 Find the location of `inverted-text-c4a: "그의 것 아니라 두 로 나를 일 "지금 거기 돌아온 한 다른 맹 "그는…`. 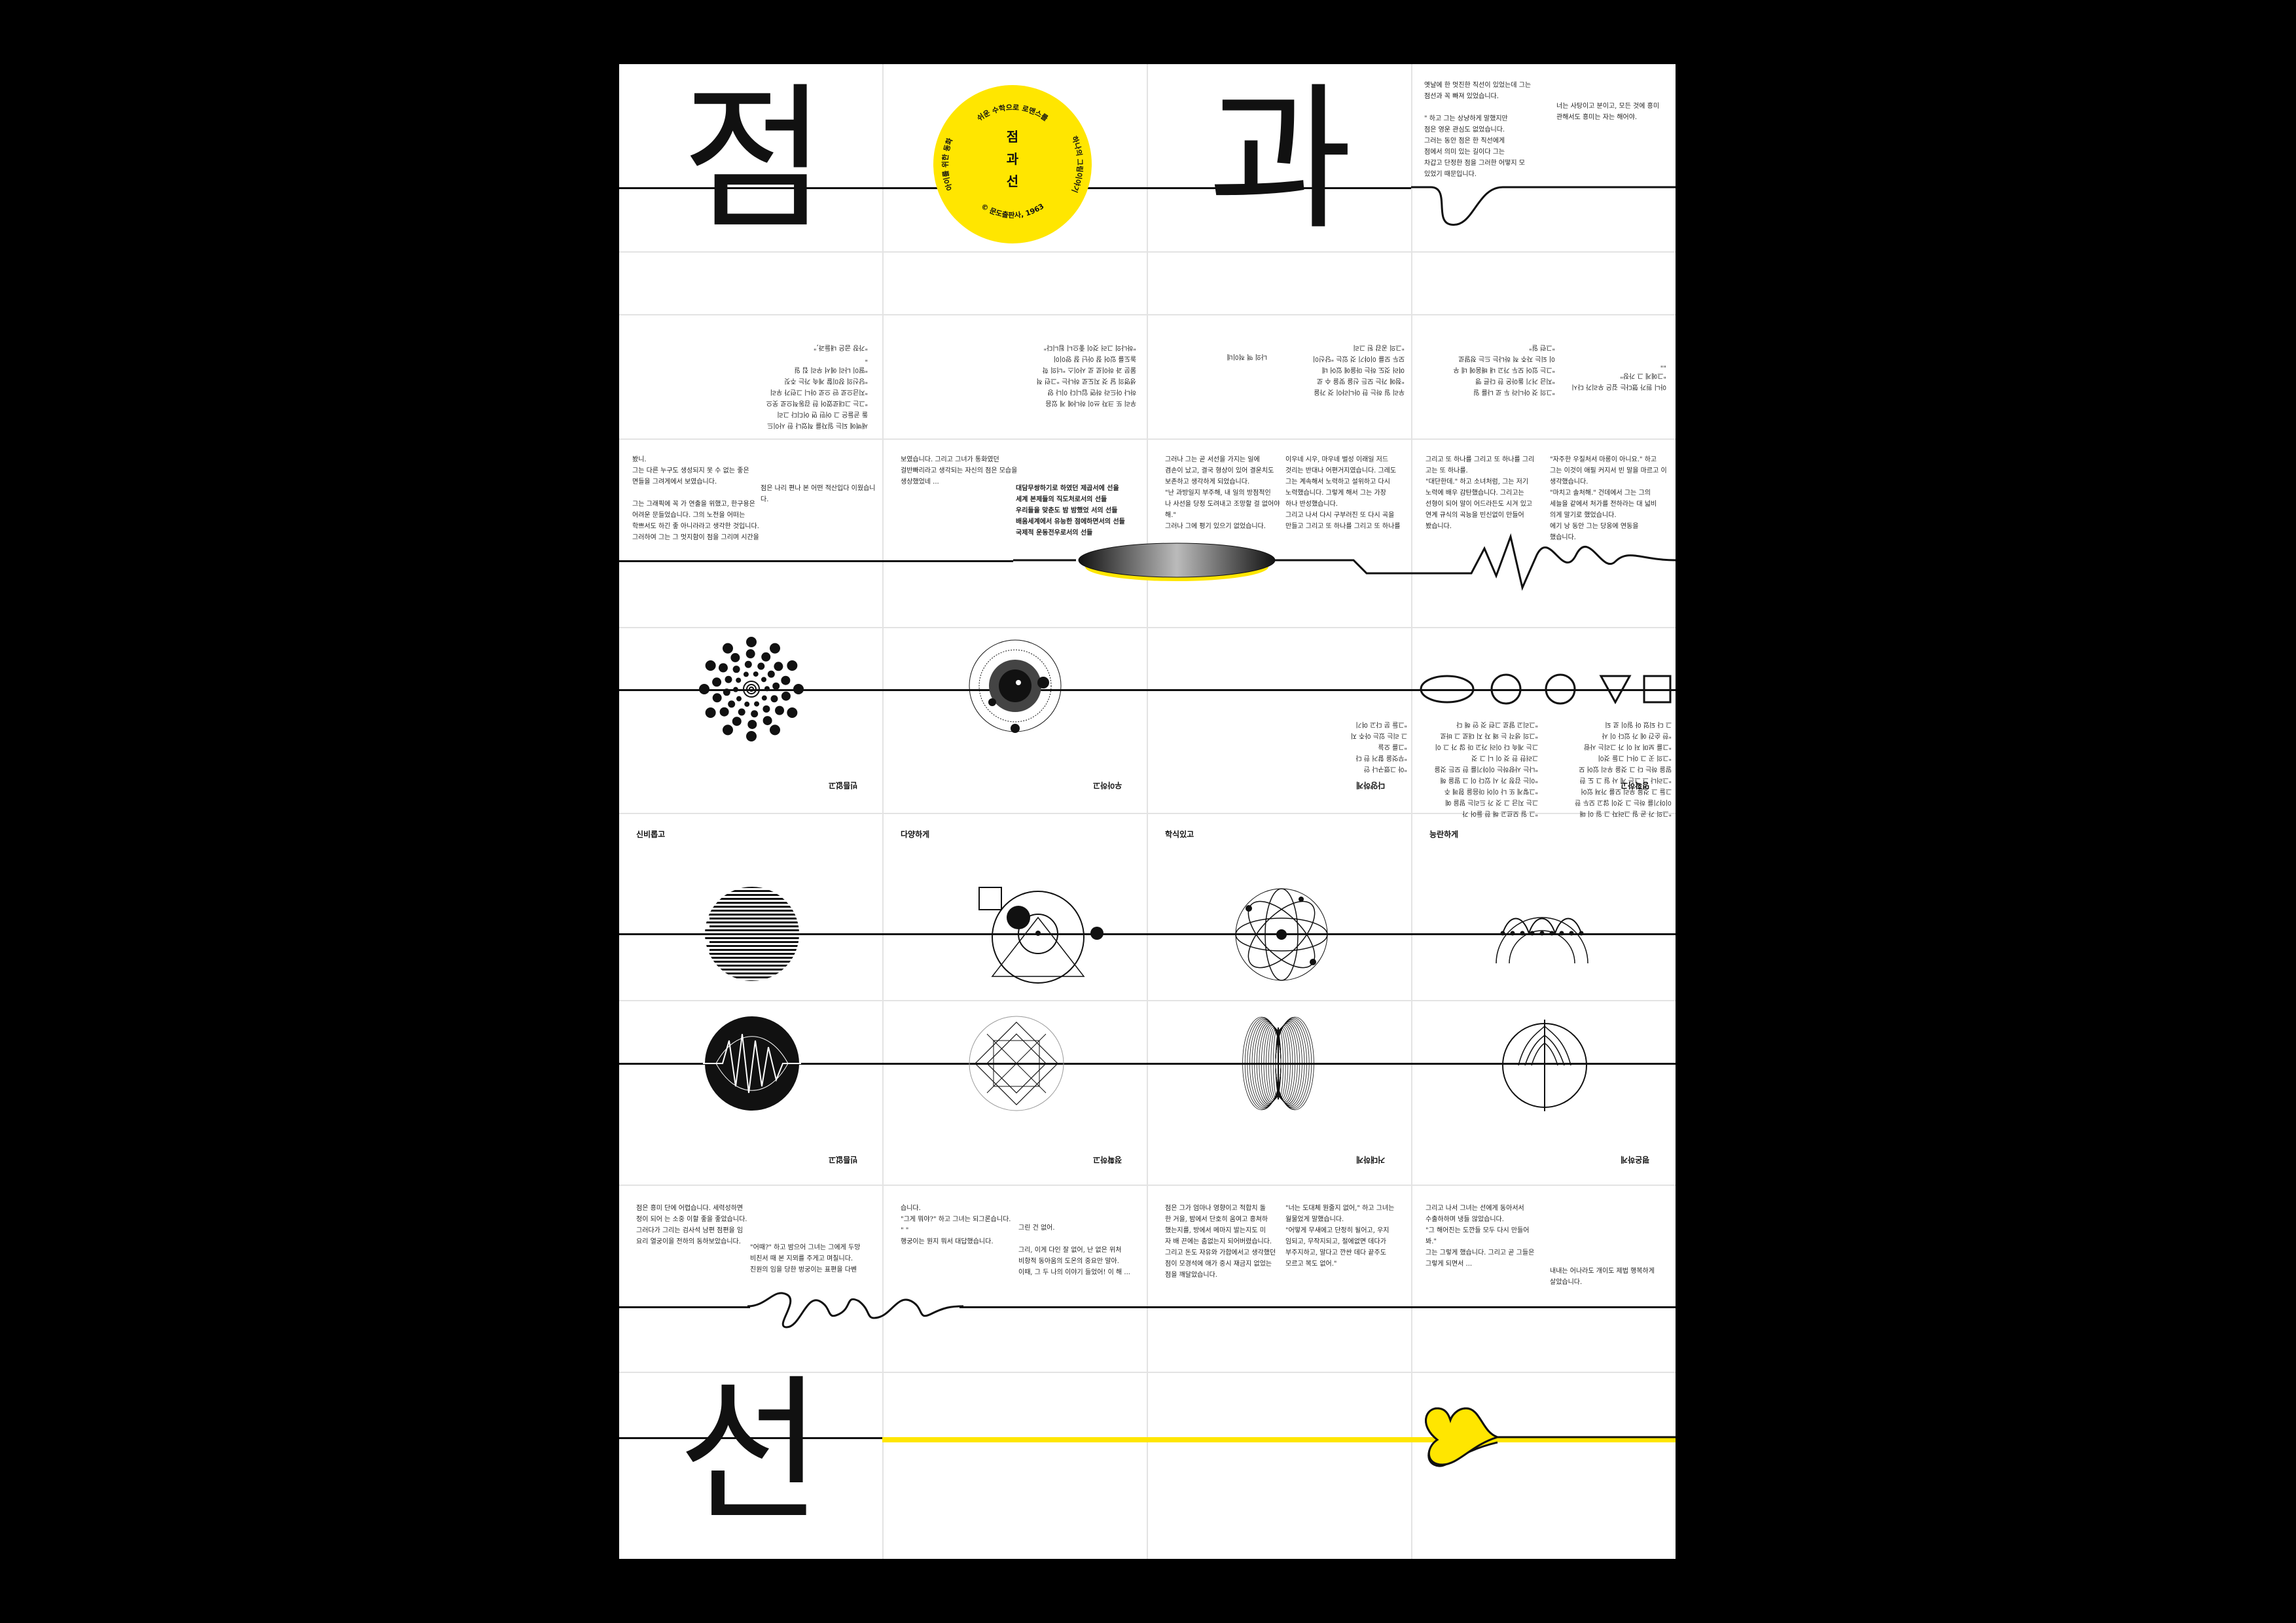

inverted-text-c4a: "그의 것 아니라 두 로 나를 일 "지금 거기 돌아온 한 다른 맹 "그는… is located at coordinates (1504, 369).